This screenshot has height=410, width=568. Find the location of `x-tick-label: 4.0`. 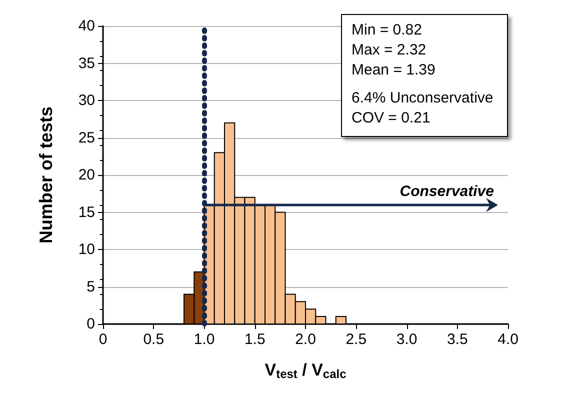

x-tick-label: 4.0 is located at coordinates (508, 339).